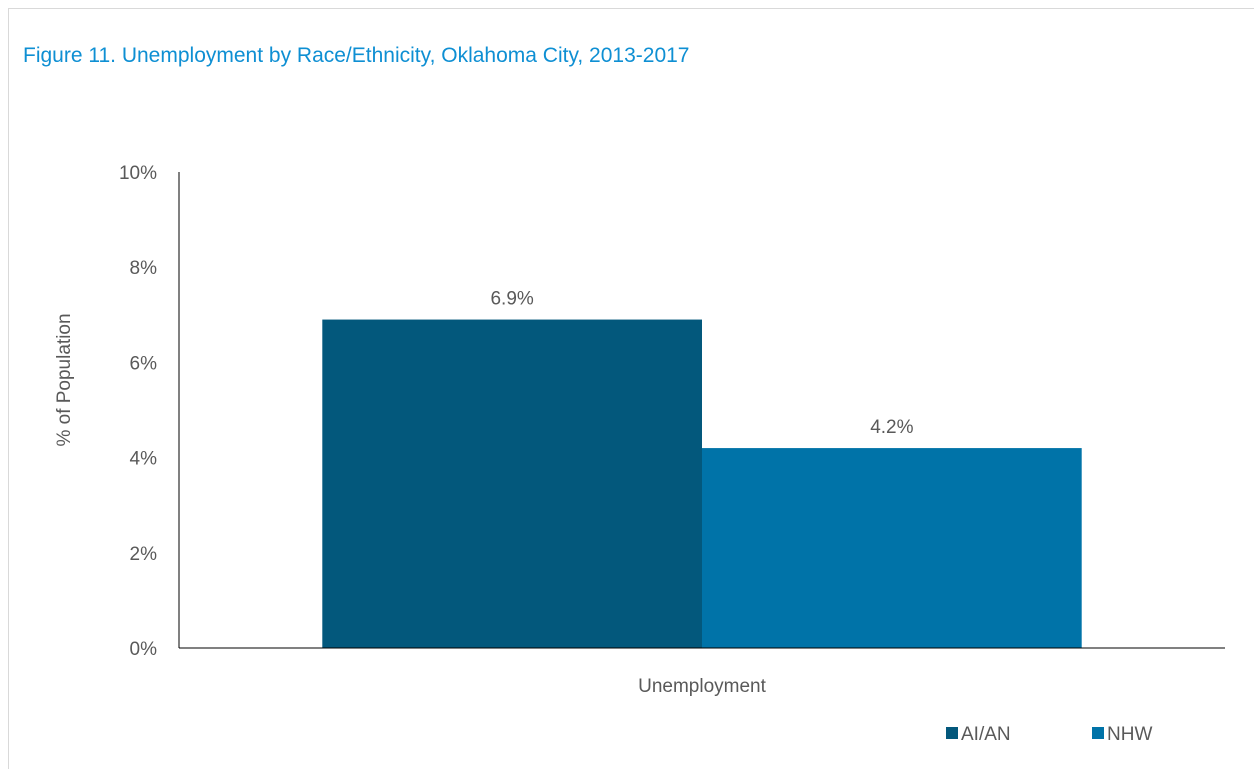 The width and height of the screenshot is (1256, 771). Describe the element at coordinates (64, 379) in the screenshot. I see `y-axis-title: % of Population` at that location.